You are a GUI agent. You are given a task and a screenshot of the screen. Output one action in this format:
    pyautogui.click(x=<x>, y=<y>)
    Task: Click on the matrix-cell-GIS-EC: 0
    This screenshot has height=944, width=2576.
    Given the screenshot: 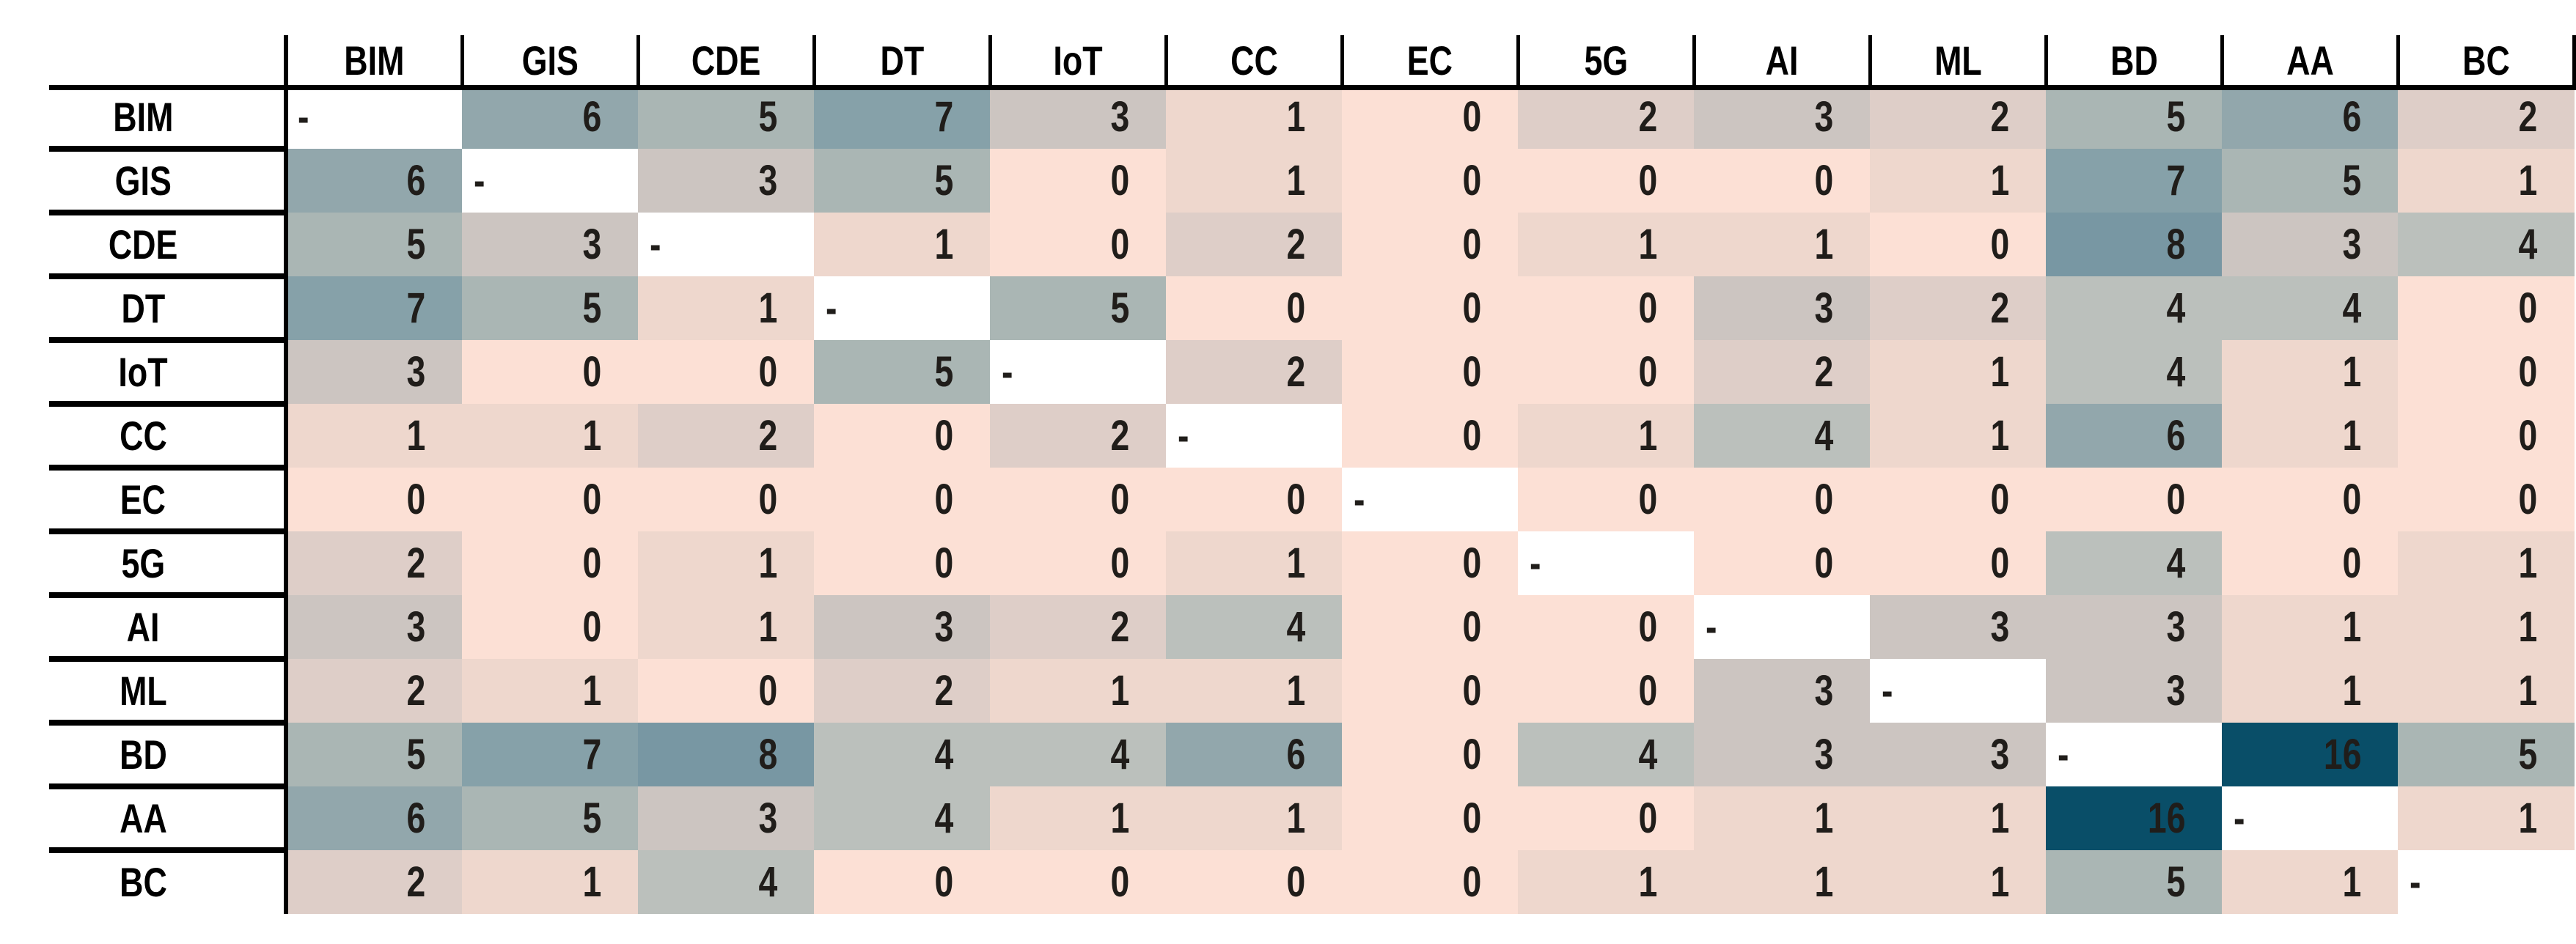 What is the action you would take?
    pyautogui.click(x=1431, y=181)
    